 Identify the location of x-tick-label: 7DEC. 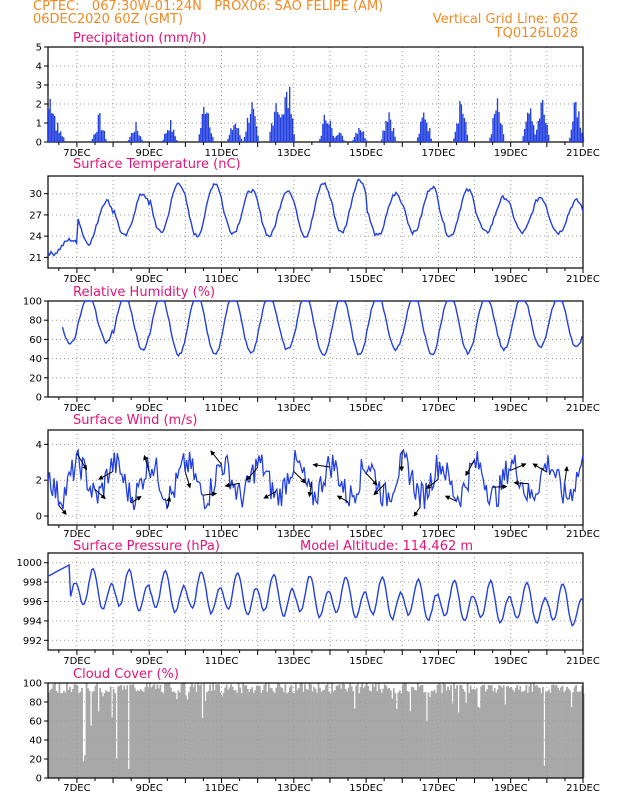
(76, 534).